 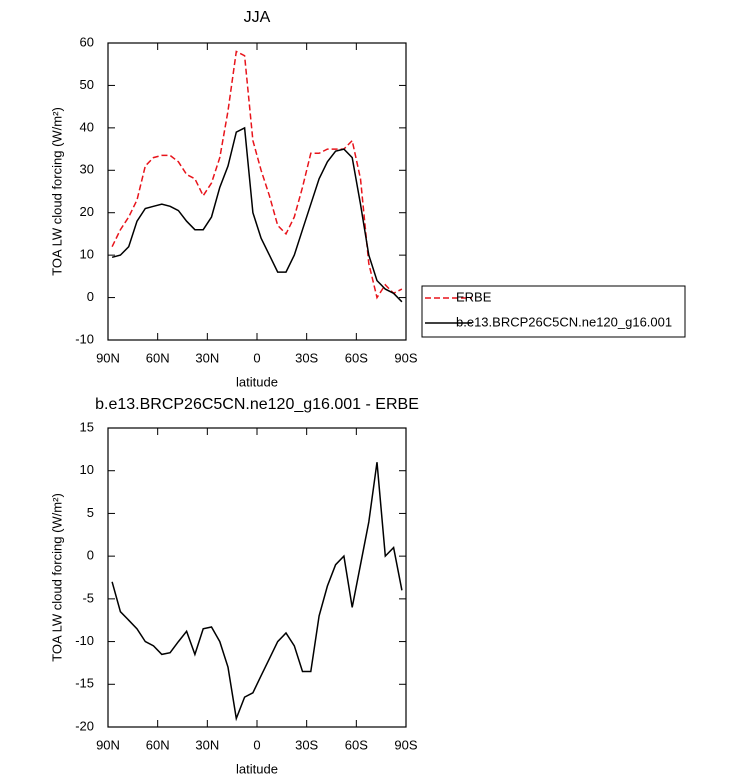 I want to click on chart-title: JJA, so click(x=257, y=17).